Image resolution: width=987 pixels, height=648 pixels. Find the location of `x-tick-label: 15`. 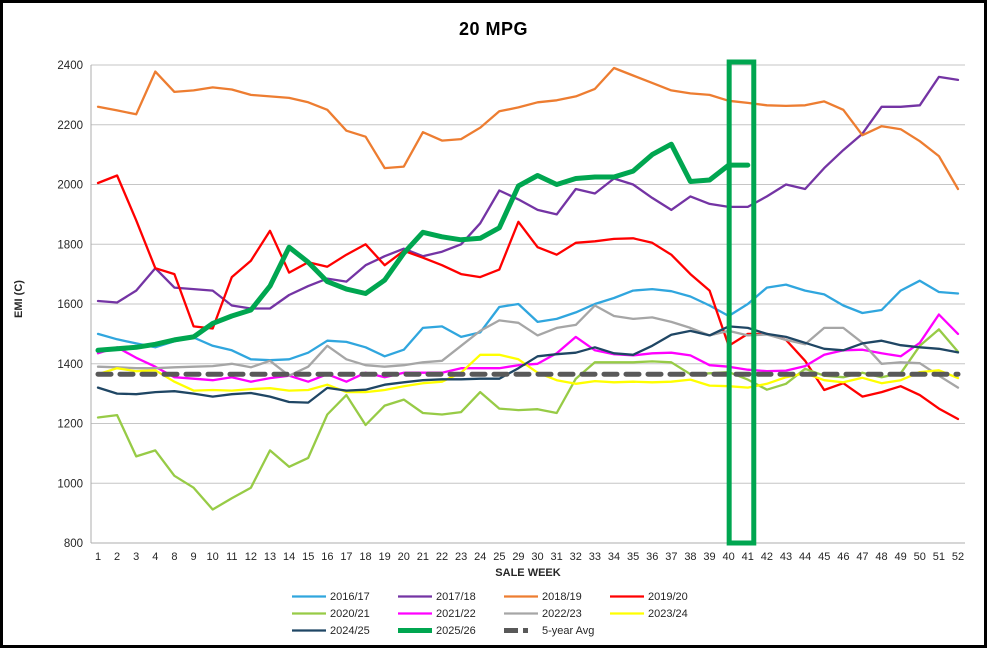

x-tick-label: 15 is located at coordinates (308, 557).